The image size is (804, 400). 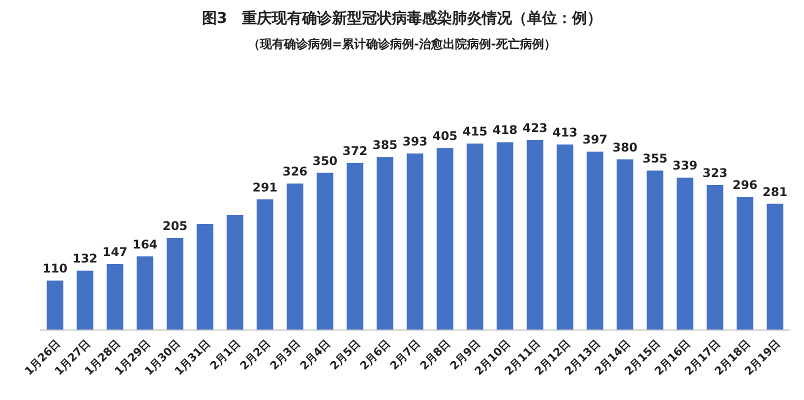 What do you see at coordinates (505, 130) in the screenshot?
I see `data-label: 418` at bounding box center [505, 130].